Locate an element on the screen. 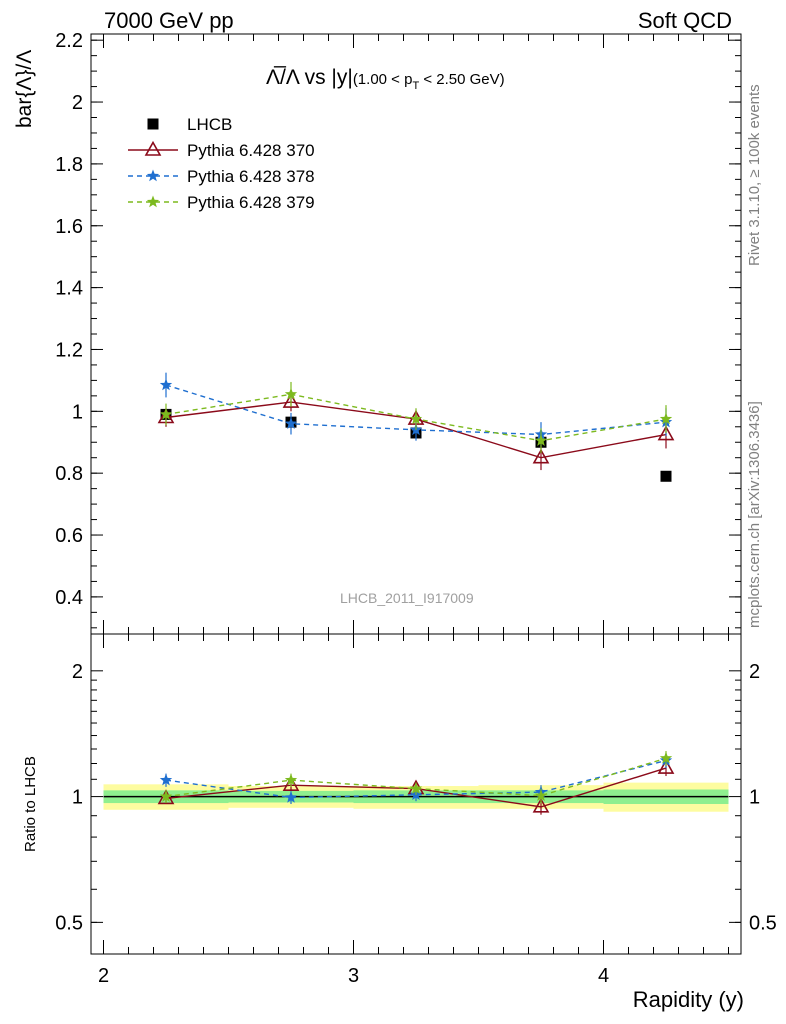 This screenshot has width=786, height=1024. x-tick-label-0: 2 is located at coordinates (103, 976).